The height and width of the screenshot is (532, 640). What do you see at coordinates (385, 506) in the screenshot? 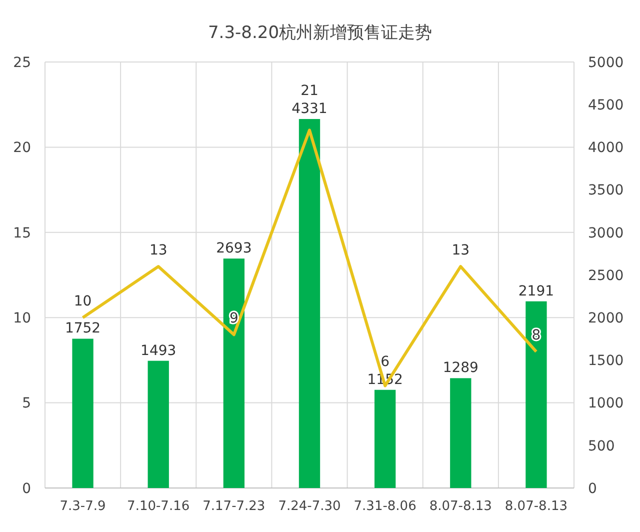
I see `x-tick-label: 7.31-8.06` at bounding box center [385, 506].